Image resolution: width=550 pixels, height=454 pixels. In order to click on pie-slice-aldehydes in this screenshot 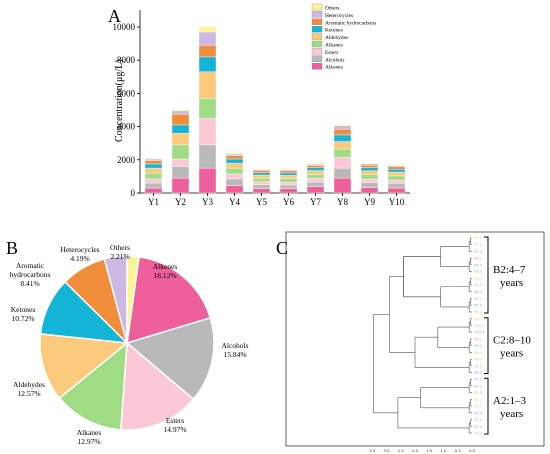, I will do `click(84, 366)`.